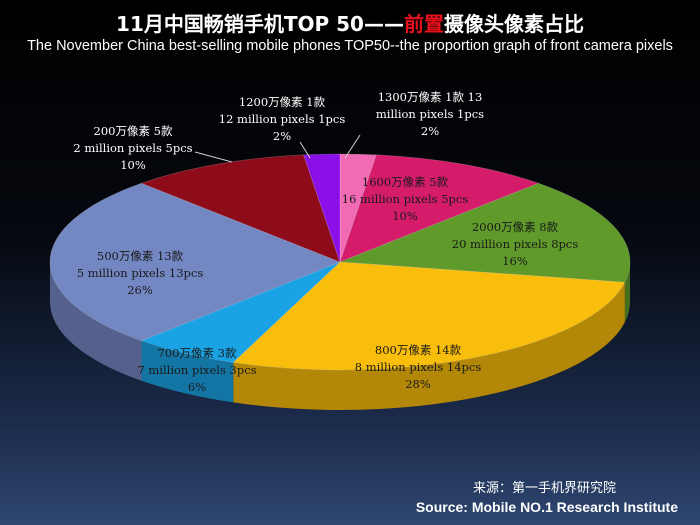  I want to click on slice-label-en: 7 million pixels 3pcs, so click(196, 370).